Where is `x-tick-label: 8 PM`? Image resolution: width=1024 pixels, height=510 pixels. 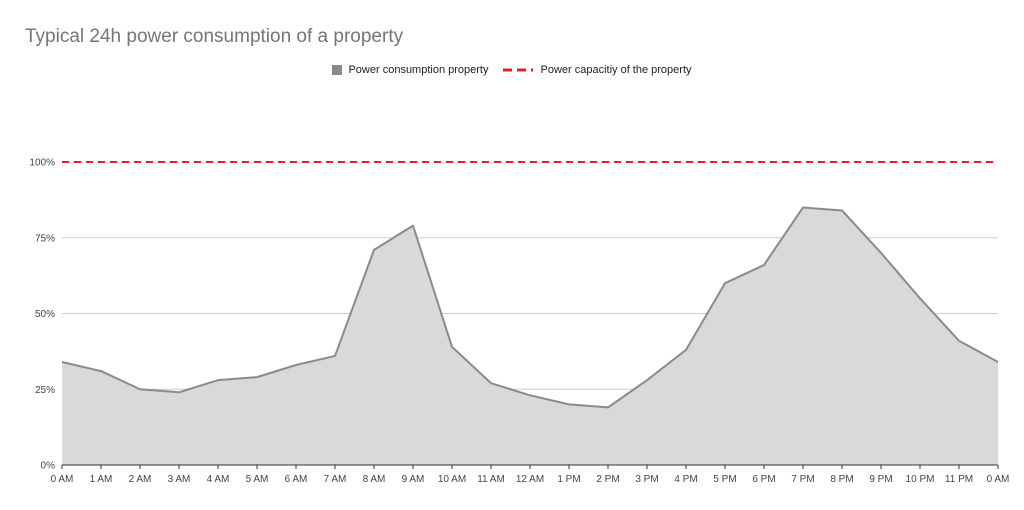
x-tick-label: 8 PM is located at coordinates (841, 479).